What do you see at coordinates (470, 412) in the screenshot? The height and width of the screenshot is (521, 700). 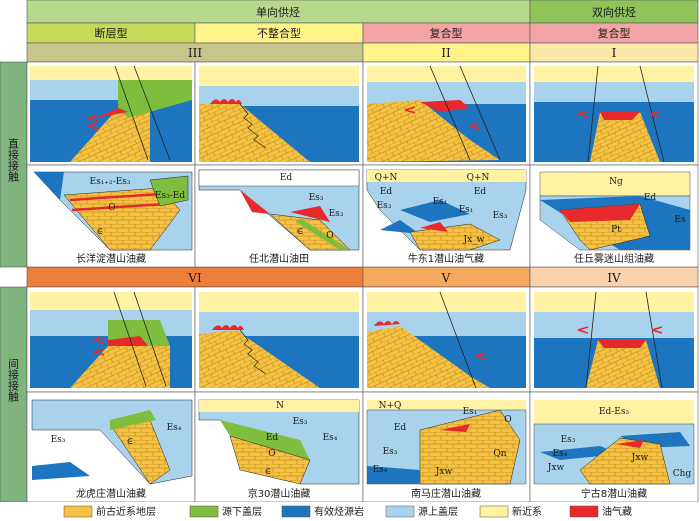 I see `c7-label-1: Es₁` at bounding box center [470, 412].